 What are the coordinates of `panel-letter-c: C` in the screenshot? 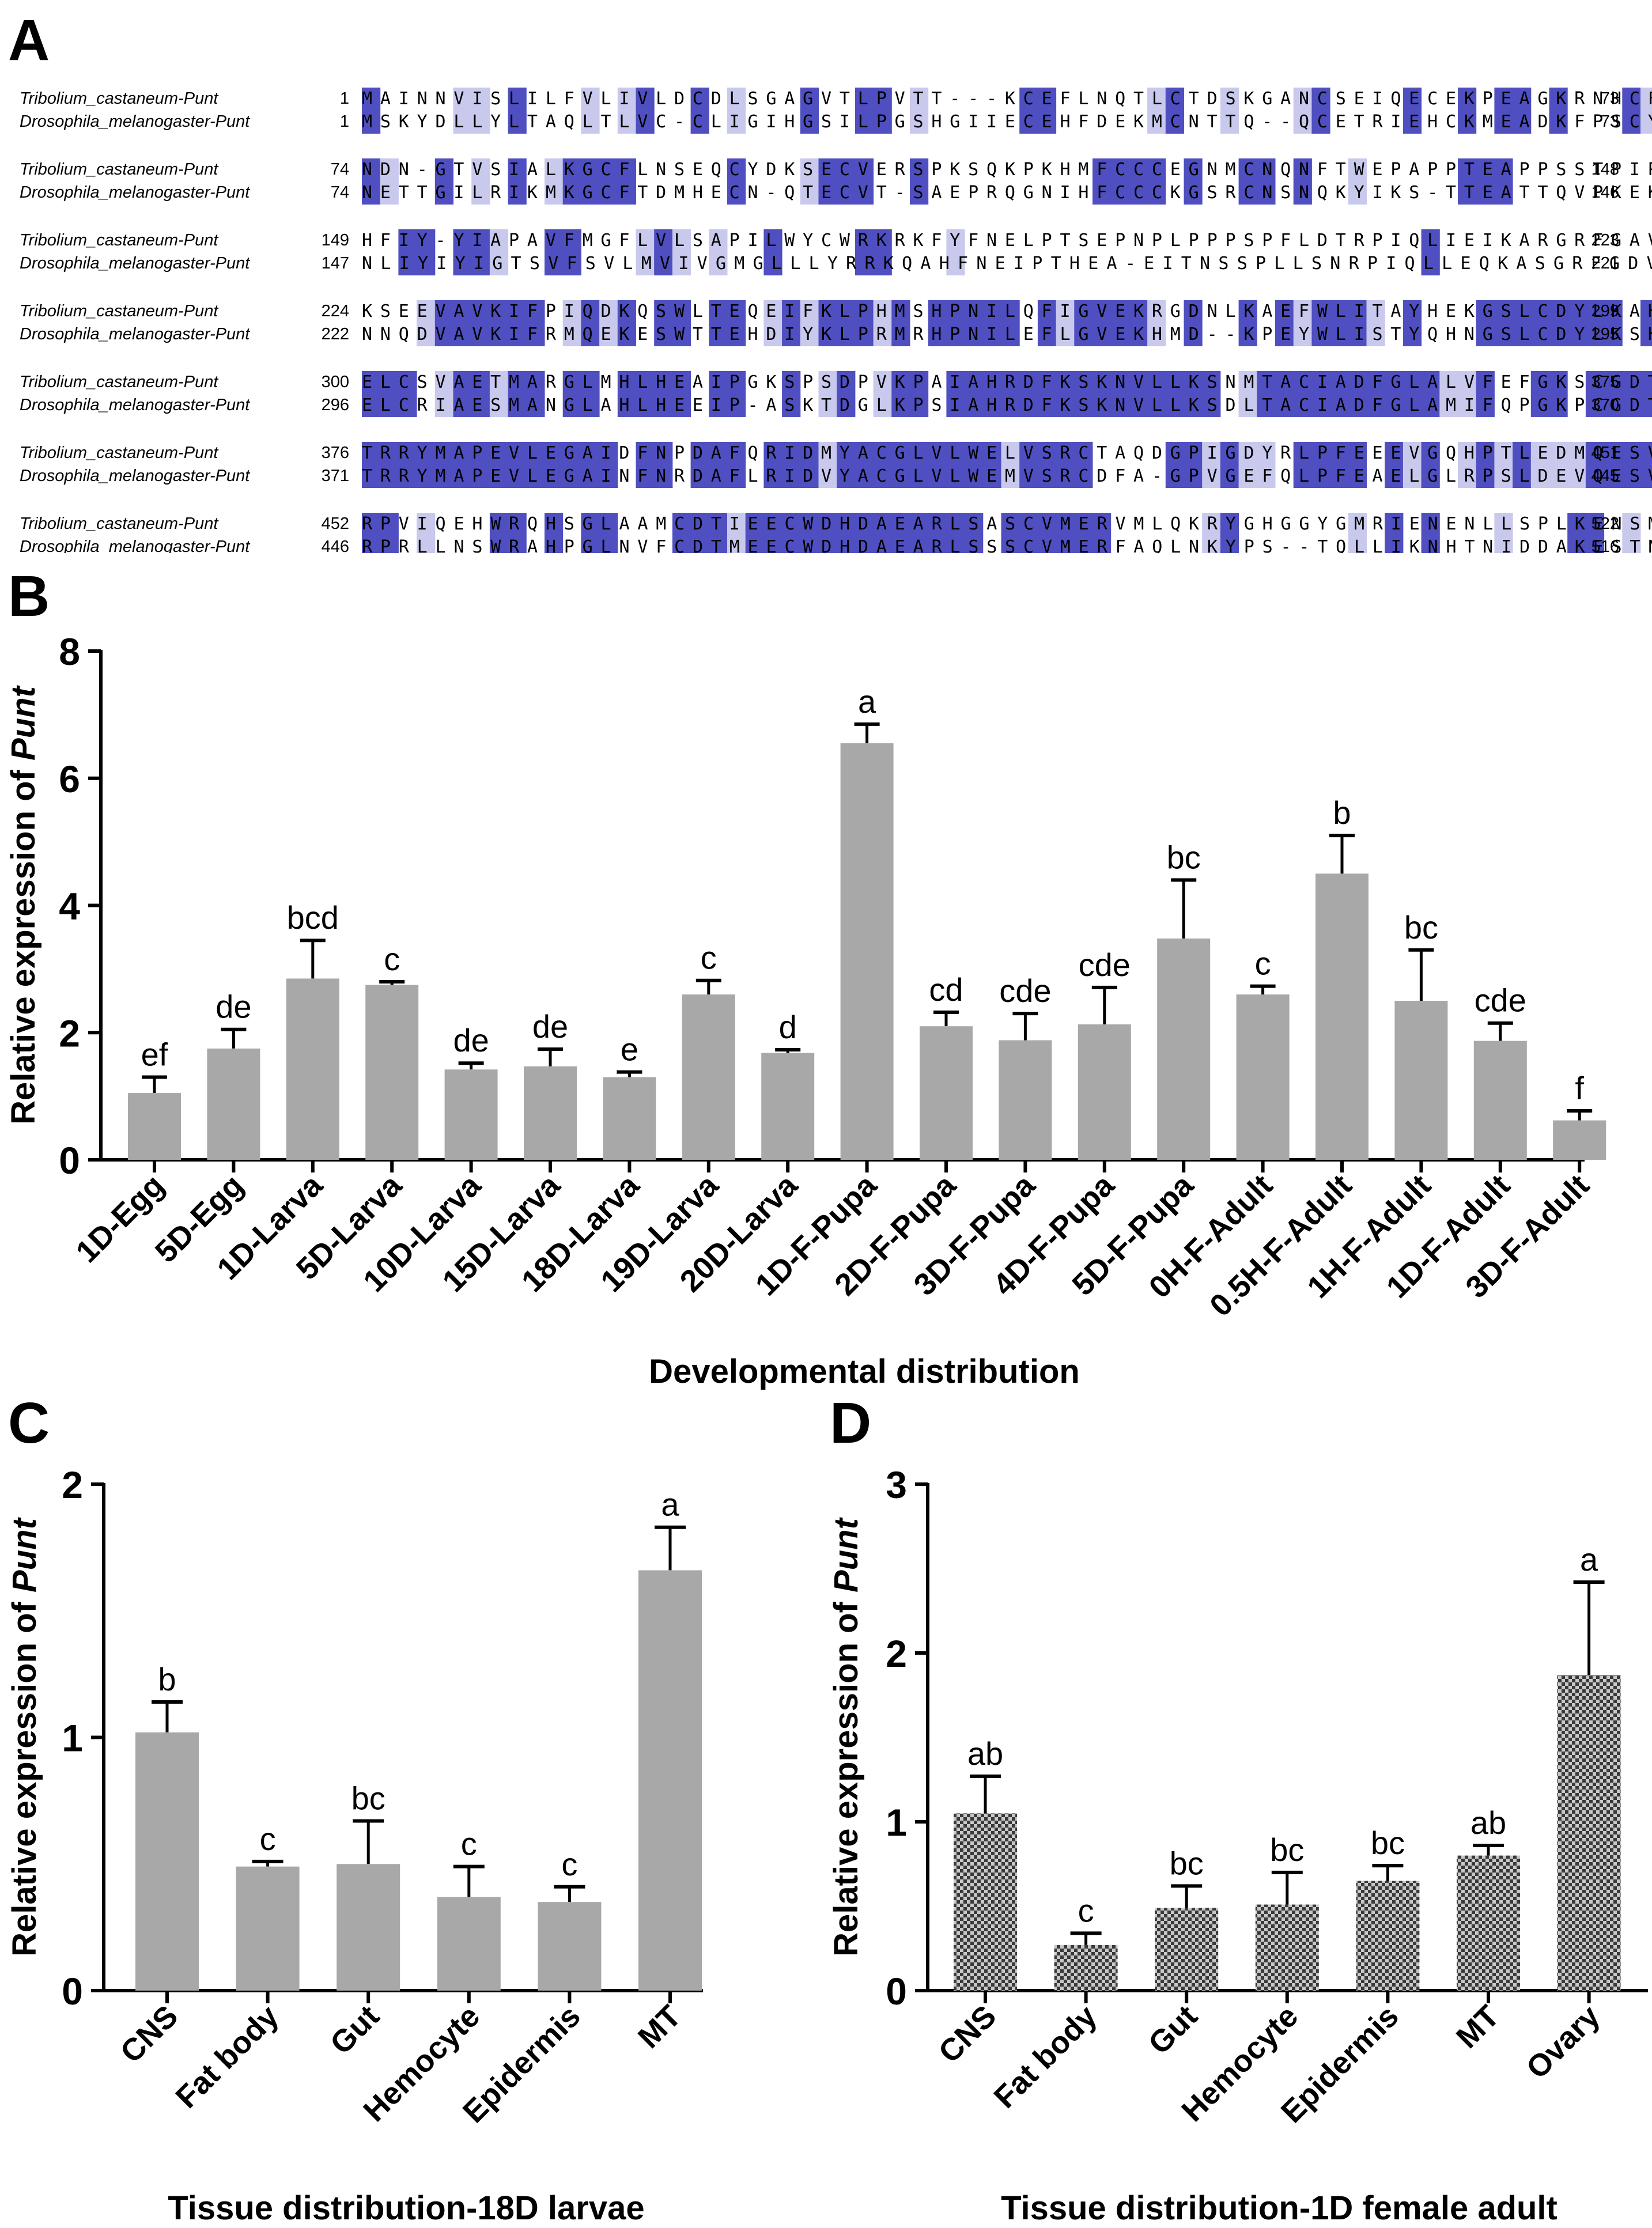 It's located at (29, 1423).